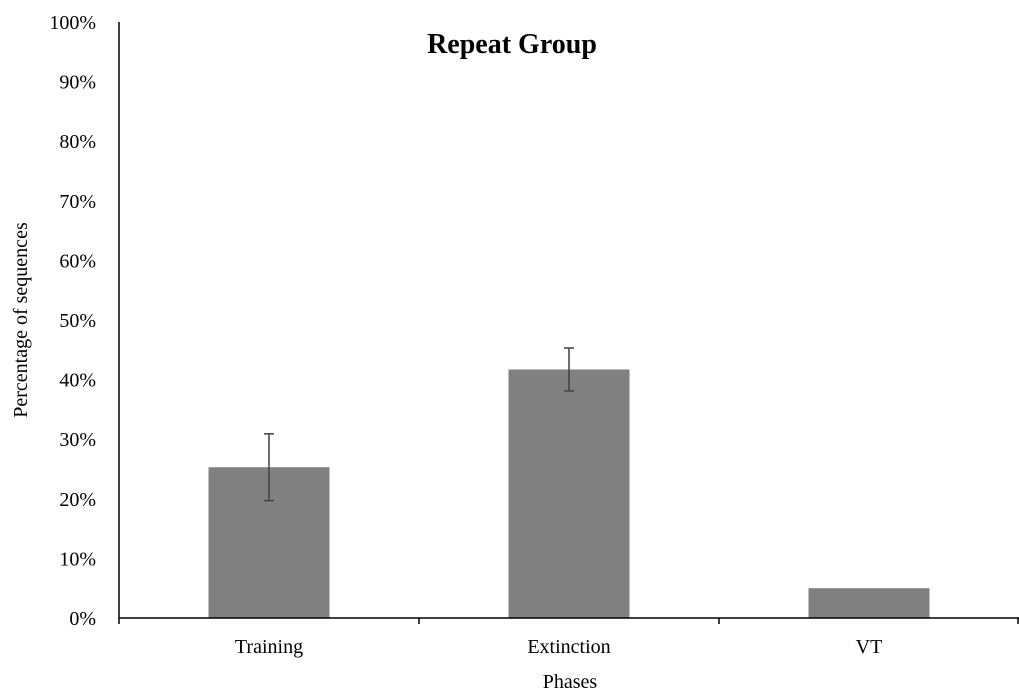 The height and width of the screenshot is (694, 1019). What do you see at coordinates (77, 83) in the screenshot?
I see `y-tick-label: 90%` at bounding box center [77, 83].